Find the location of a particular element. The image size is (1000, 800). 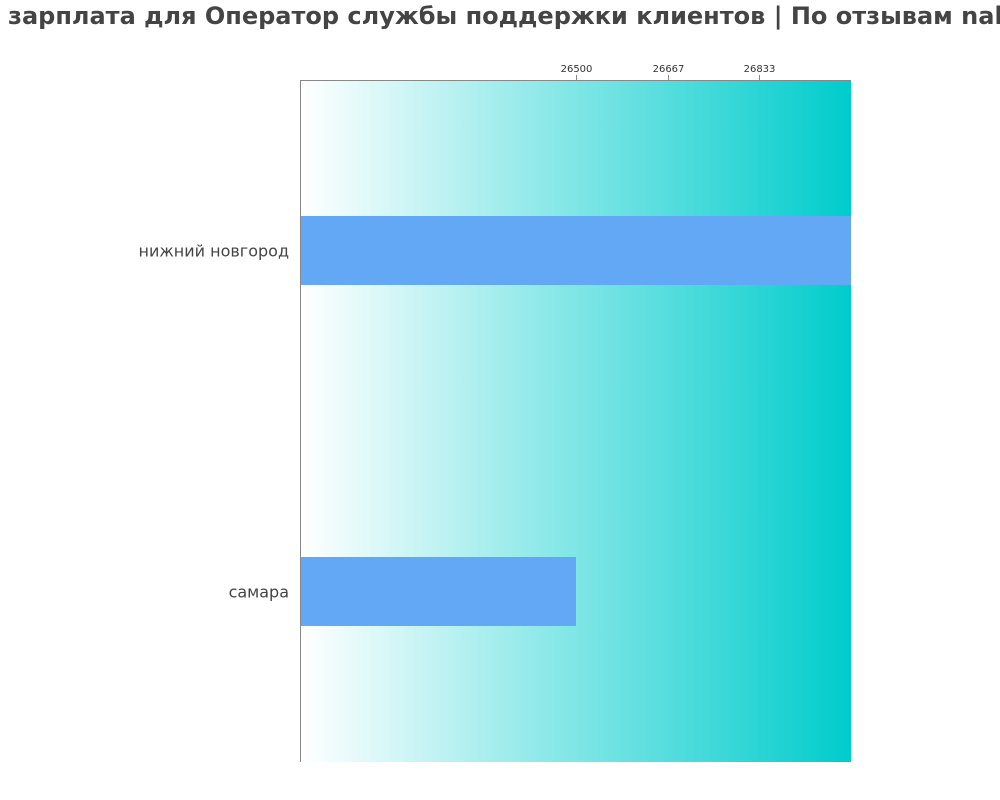

x-tick-label-1: 26500 is located at coordinates (577, 69).